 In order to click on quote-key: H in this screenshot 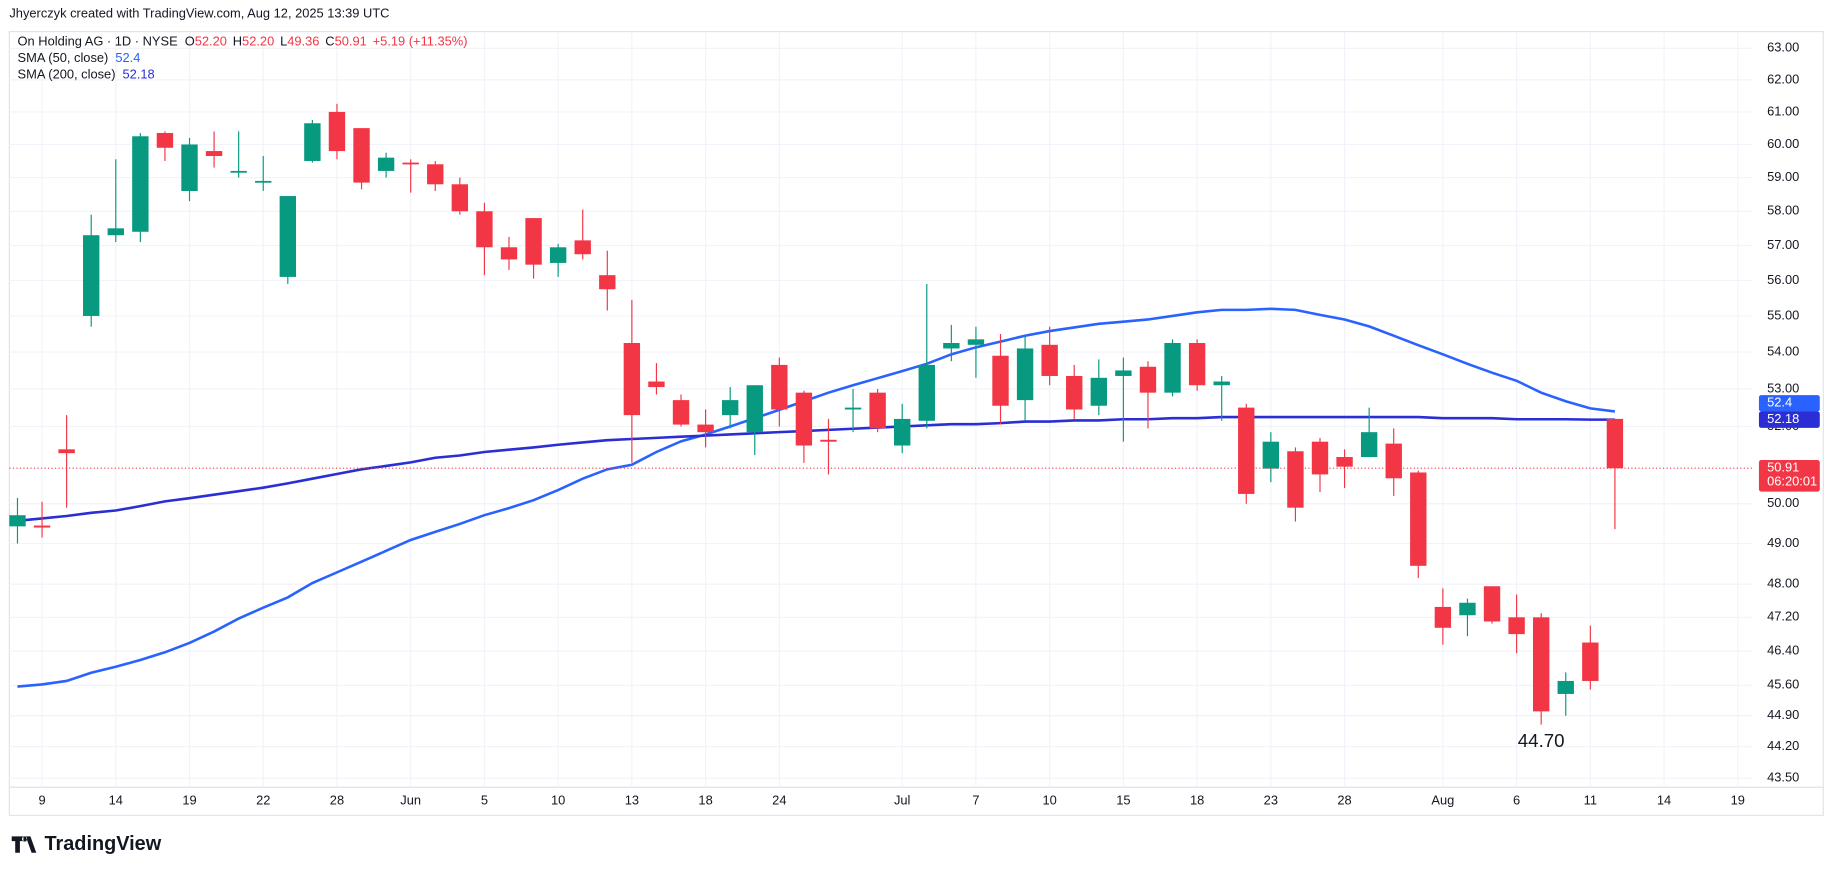, I will do `click(237, 41)`.